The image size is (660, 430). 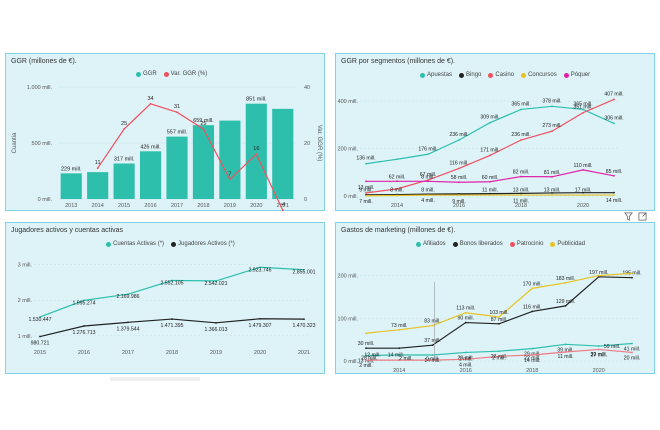 I want to click on legend-label-ggr: GGR, so click(x=150, y=74).